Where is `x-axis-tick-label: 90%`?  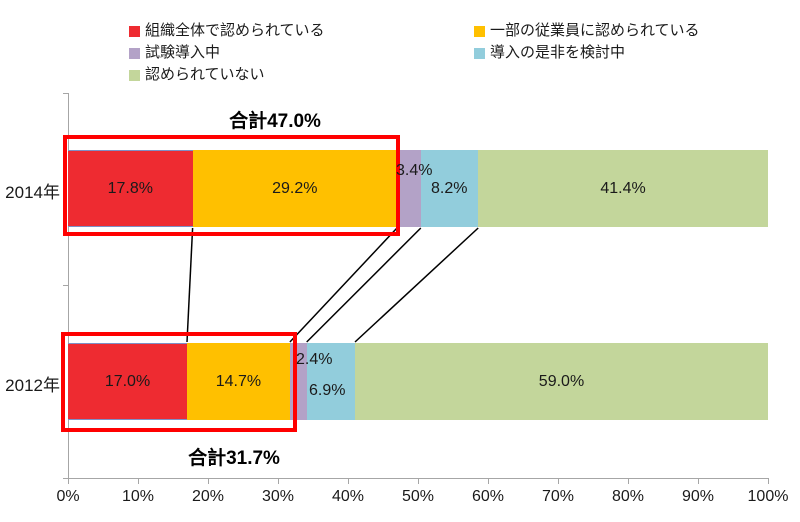 x-axis-tick-label: 90% is located at coordinates (698, 496).